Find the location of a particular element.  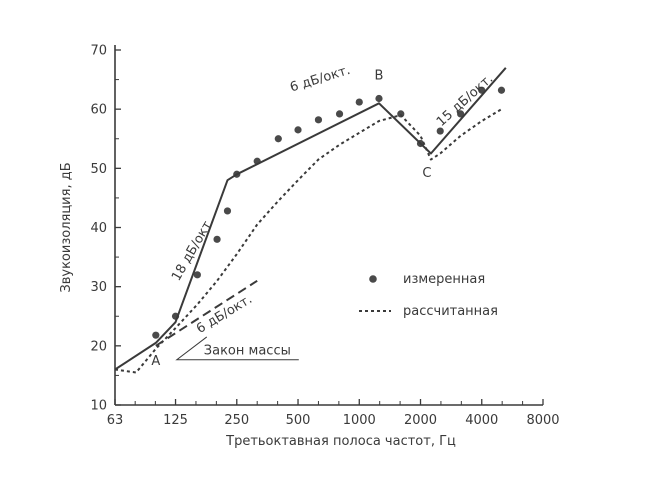

mass-law-label: Закон массы is located at coordinates (247, 351).